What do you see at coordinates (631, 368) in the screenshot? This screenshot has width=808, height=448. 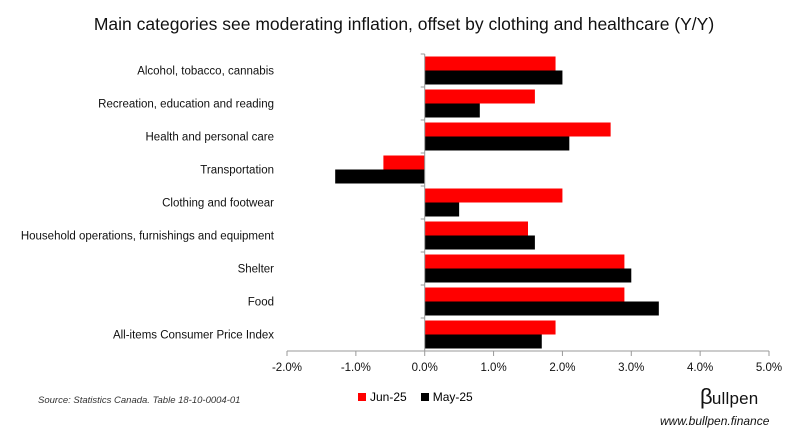 I see `x-tick-label: 3.0%` at bounding box center [631, 368].